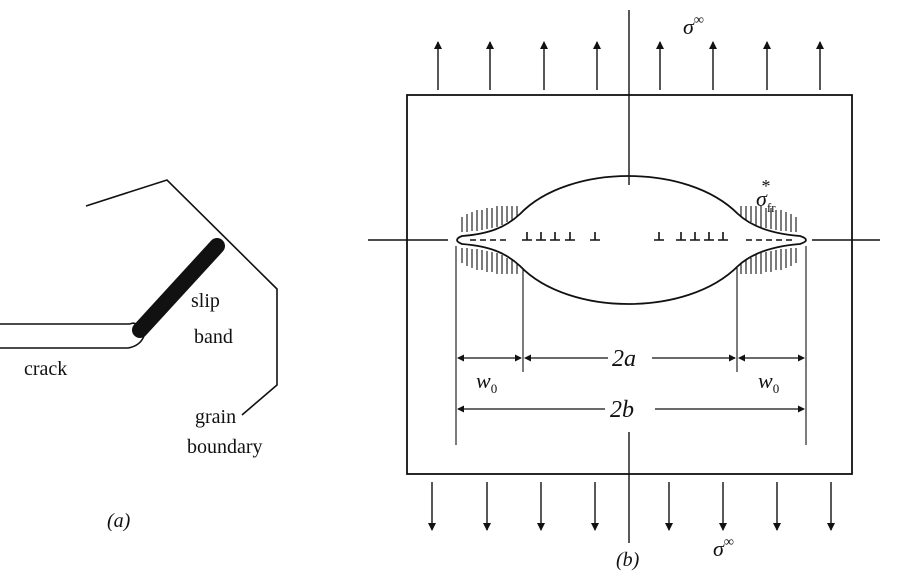 This screenshot has height=573, width=897. Describe the element at coordinates (624, 359) in the screenshot. I see `2a-label: 2a` at that location.